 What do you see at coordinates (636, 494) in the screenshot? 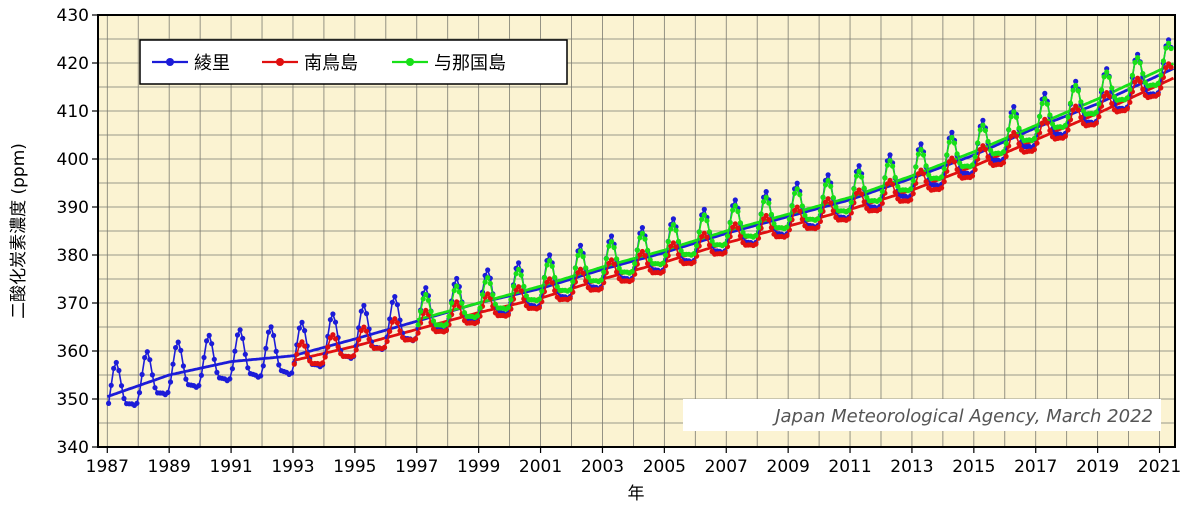
I see `x-axis-title: 年` at bounding box center [636, 494].